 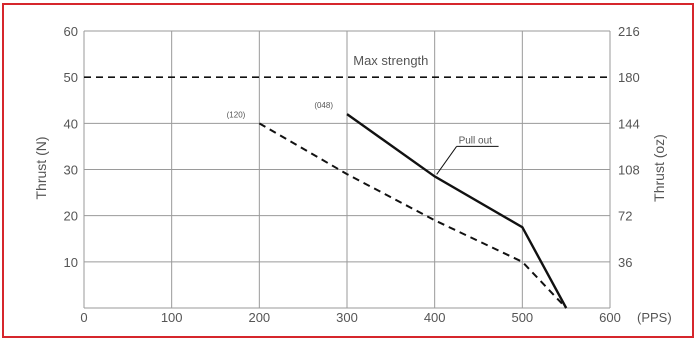 I want to click on reference-lines: Max strength, so click(x=347, y=65).